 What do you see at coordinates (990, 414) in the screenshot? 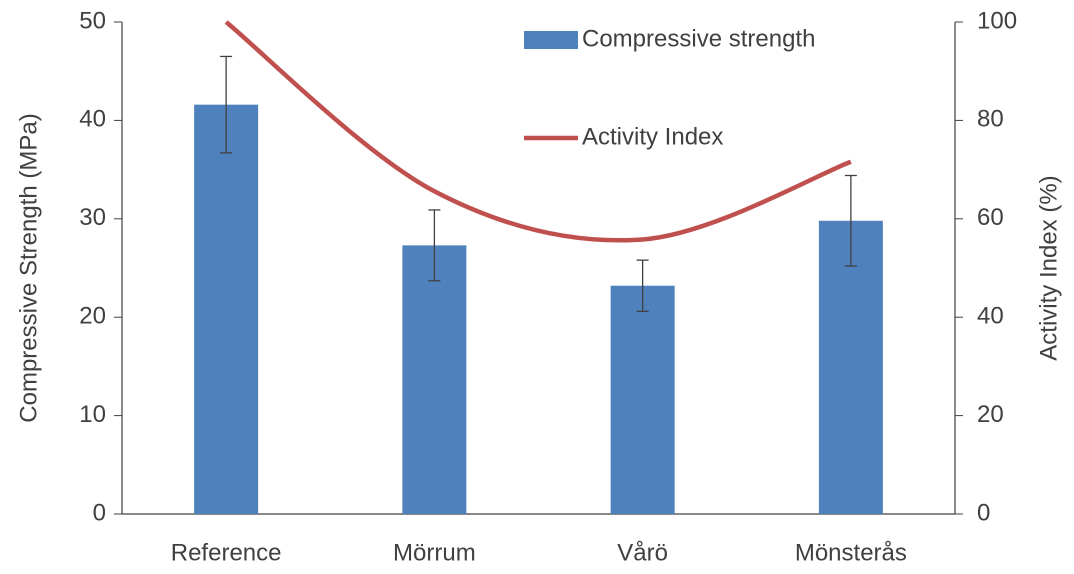
I see `y2-tick-label: 20` at bounding box center [990, 414].